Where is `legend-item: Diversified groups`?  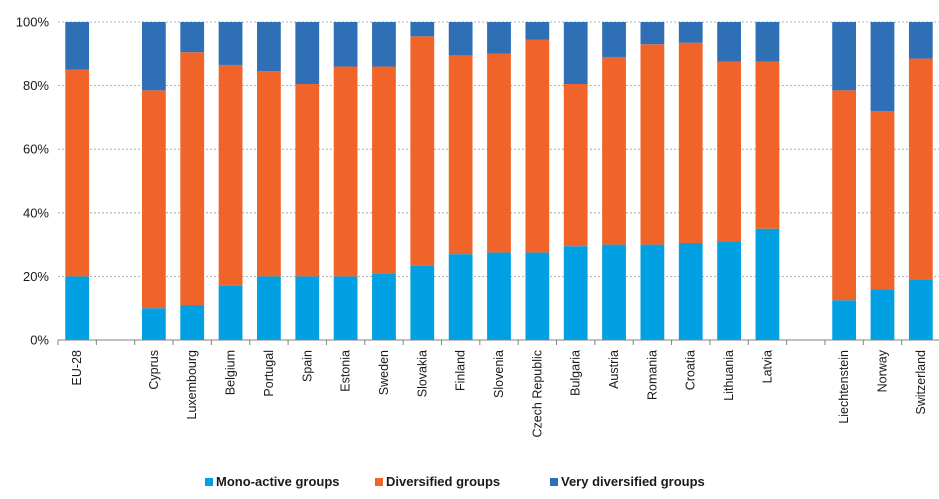 legend-item: Diversified groups is located at coordinates (437, 481).